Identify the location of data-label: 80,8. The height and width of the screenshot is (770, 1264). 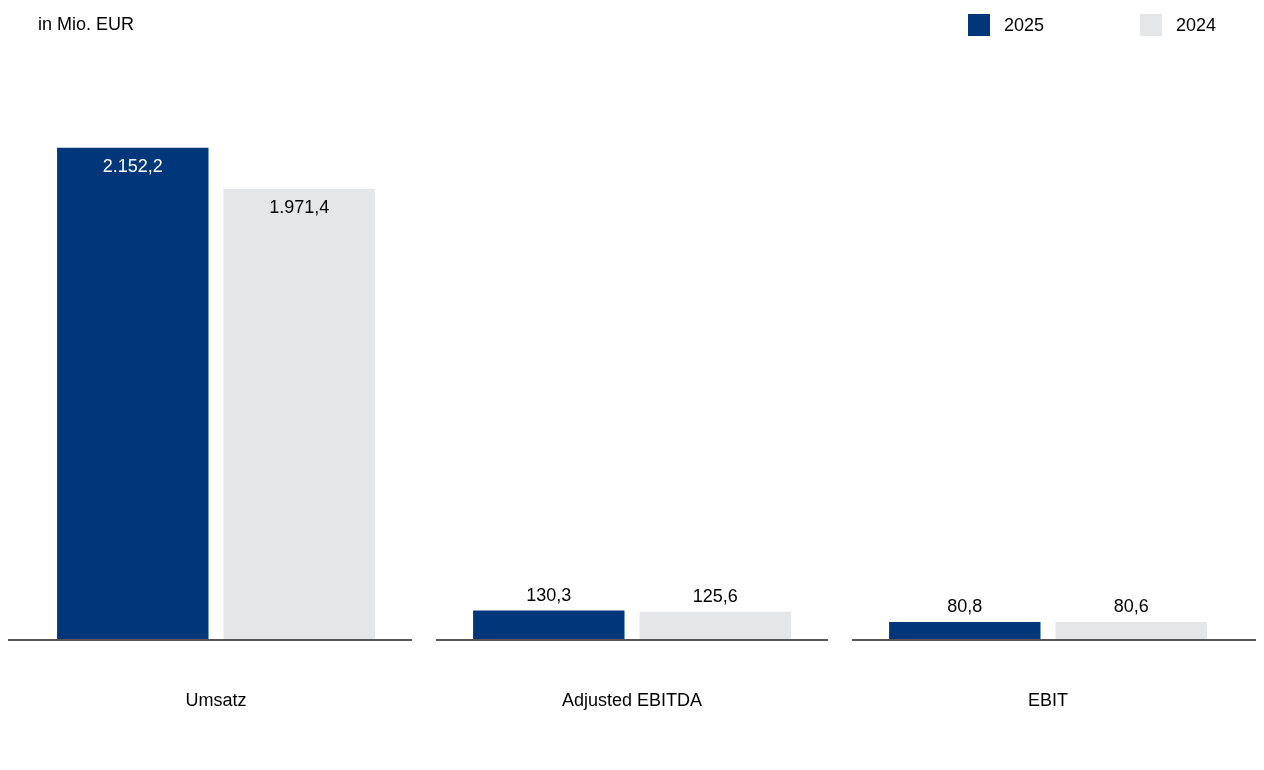
(965, 605).